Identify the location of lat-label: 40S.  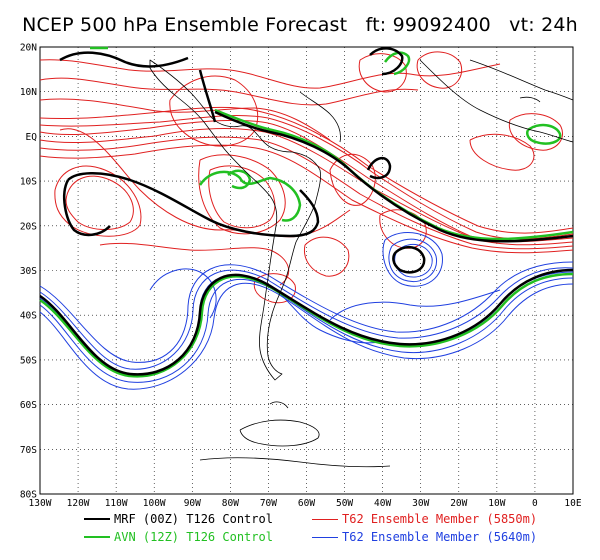
(28, 316).